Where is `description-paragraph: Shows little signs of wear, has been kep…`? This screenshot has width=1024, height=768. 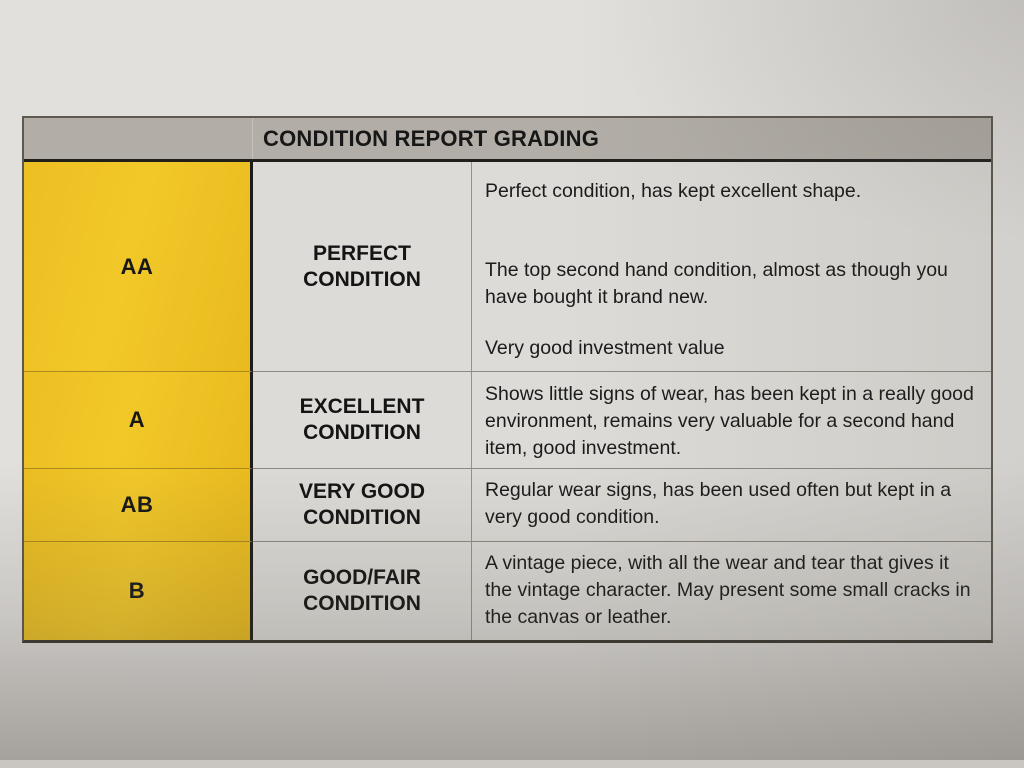 description-paragraph: Shows little signs of wear, has been kep… is located at coordinates (729, 421).